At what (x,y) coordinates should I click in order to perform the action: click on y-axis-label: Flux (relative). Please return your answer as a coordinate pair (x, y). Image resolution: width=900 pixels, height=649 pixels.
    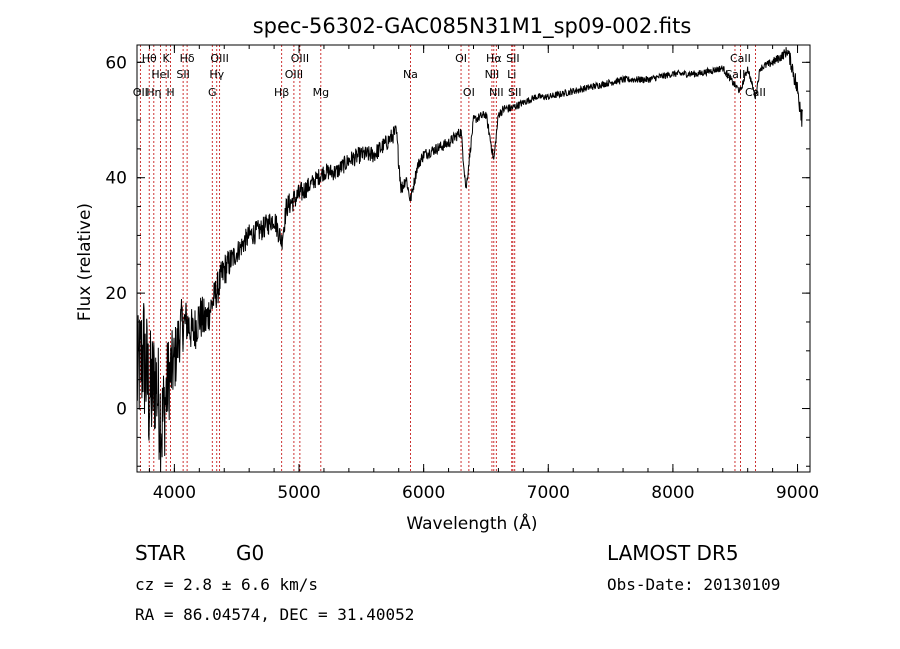
    Looking at the image, I should click on (85, 262).